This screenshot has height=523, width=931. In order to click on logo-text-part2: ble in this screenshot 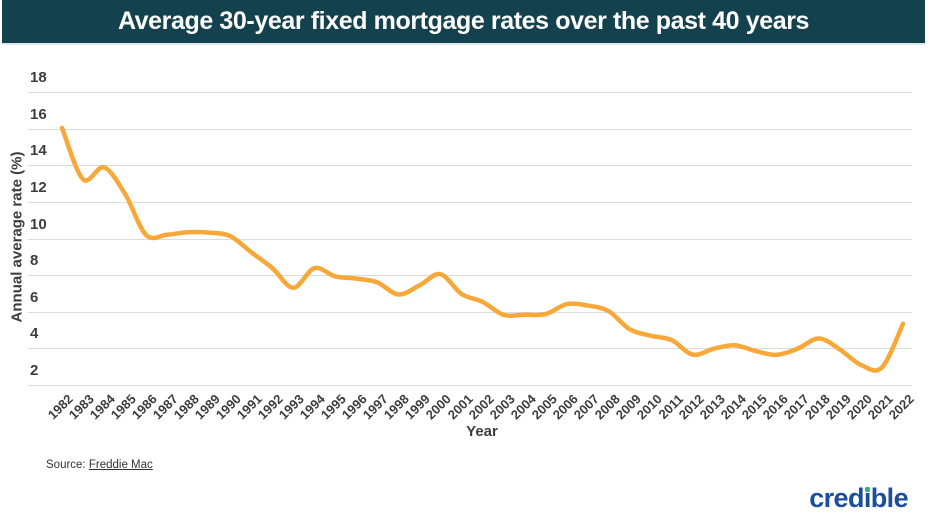, I will do `click(889, 498)`.